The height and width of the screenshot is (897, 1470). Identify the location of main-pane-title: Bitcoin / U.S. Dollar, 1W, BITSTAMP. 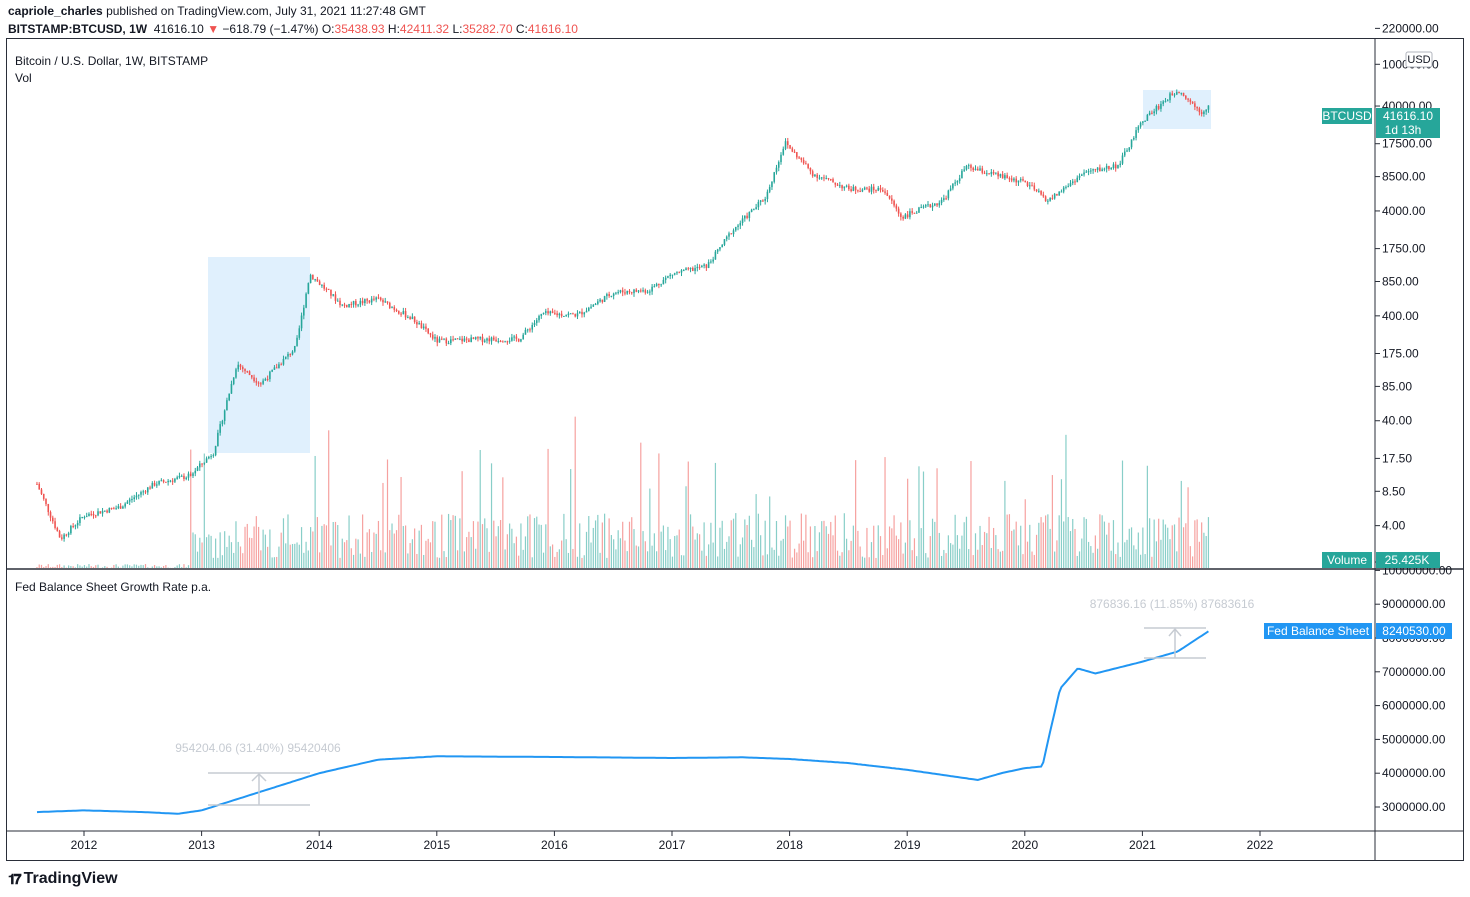
(112, 61).